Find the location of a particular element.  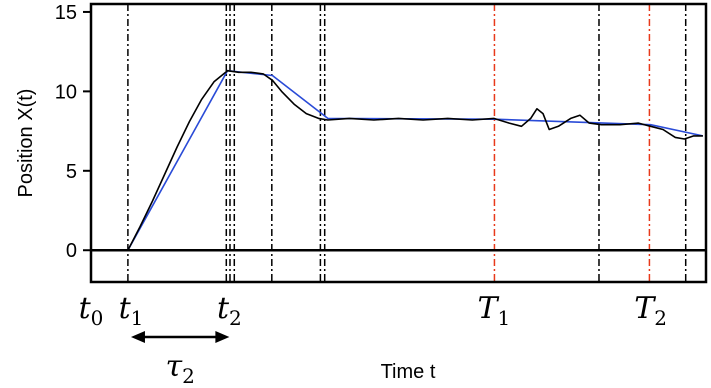

y-tick-label-2: 10 is located at coordinates (66, 92).